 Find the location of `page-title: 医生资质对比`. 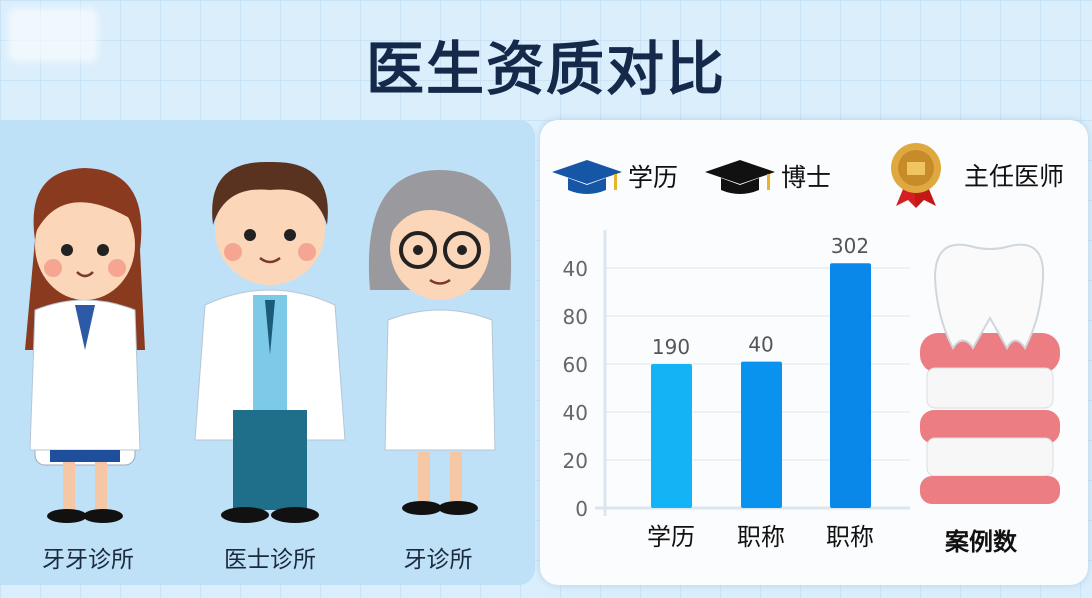

page-title: 医生资质对比 is located at coordinates (545, 69).